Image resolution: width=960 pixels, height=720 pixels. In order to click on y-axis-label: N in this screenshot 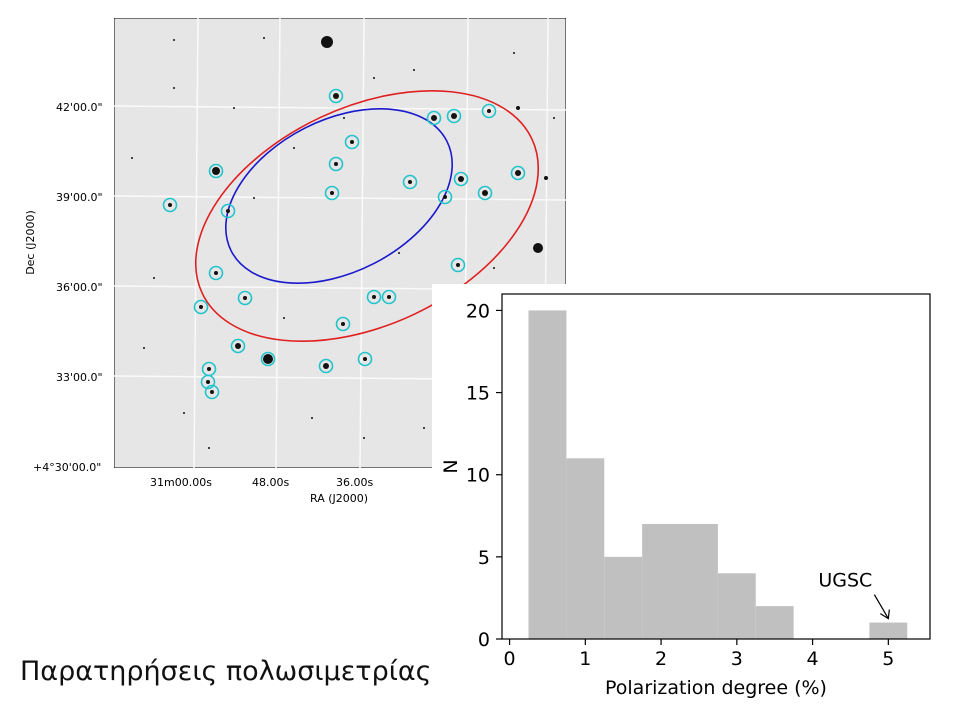, I will do `click(451, 466)`.